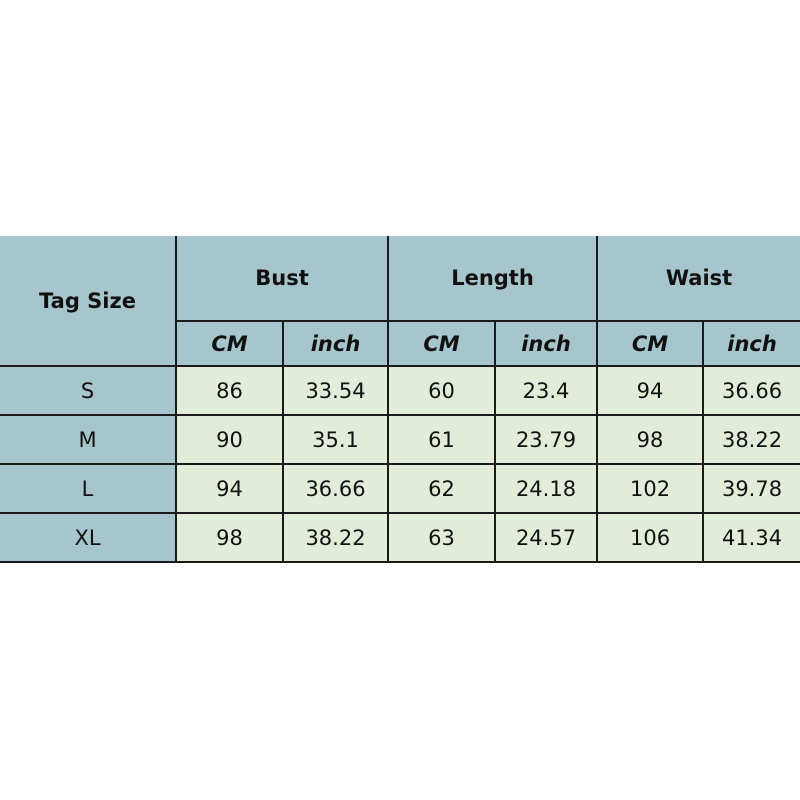  What do you see at coordinates (546, 488) in the screenshot?
I see `measurement-cell: 24.18` at bounding box center [546, 488].